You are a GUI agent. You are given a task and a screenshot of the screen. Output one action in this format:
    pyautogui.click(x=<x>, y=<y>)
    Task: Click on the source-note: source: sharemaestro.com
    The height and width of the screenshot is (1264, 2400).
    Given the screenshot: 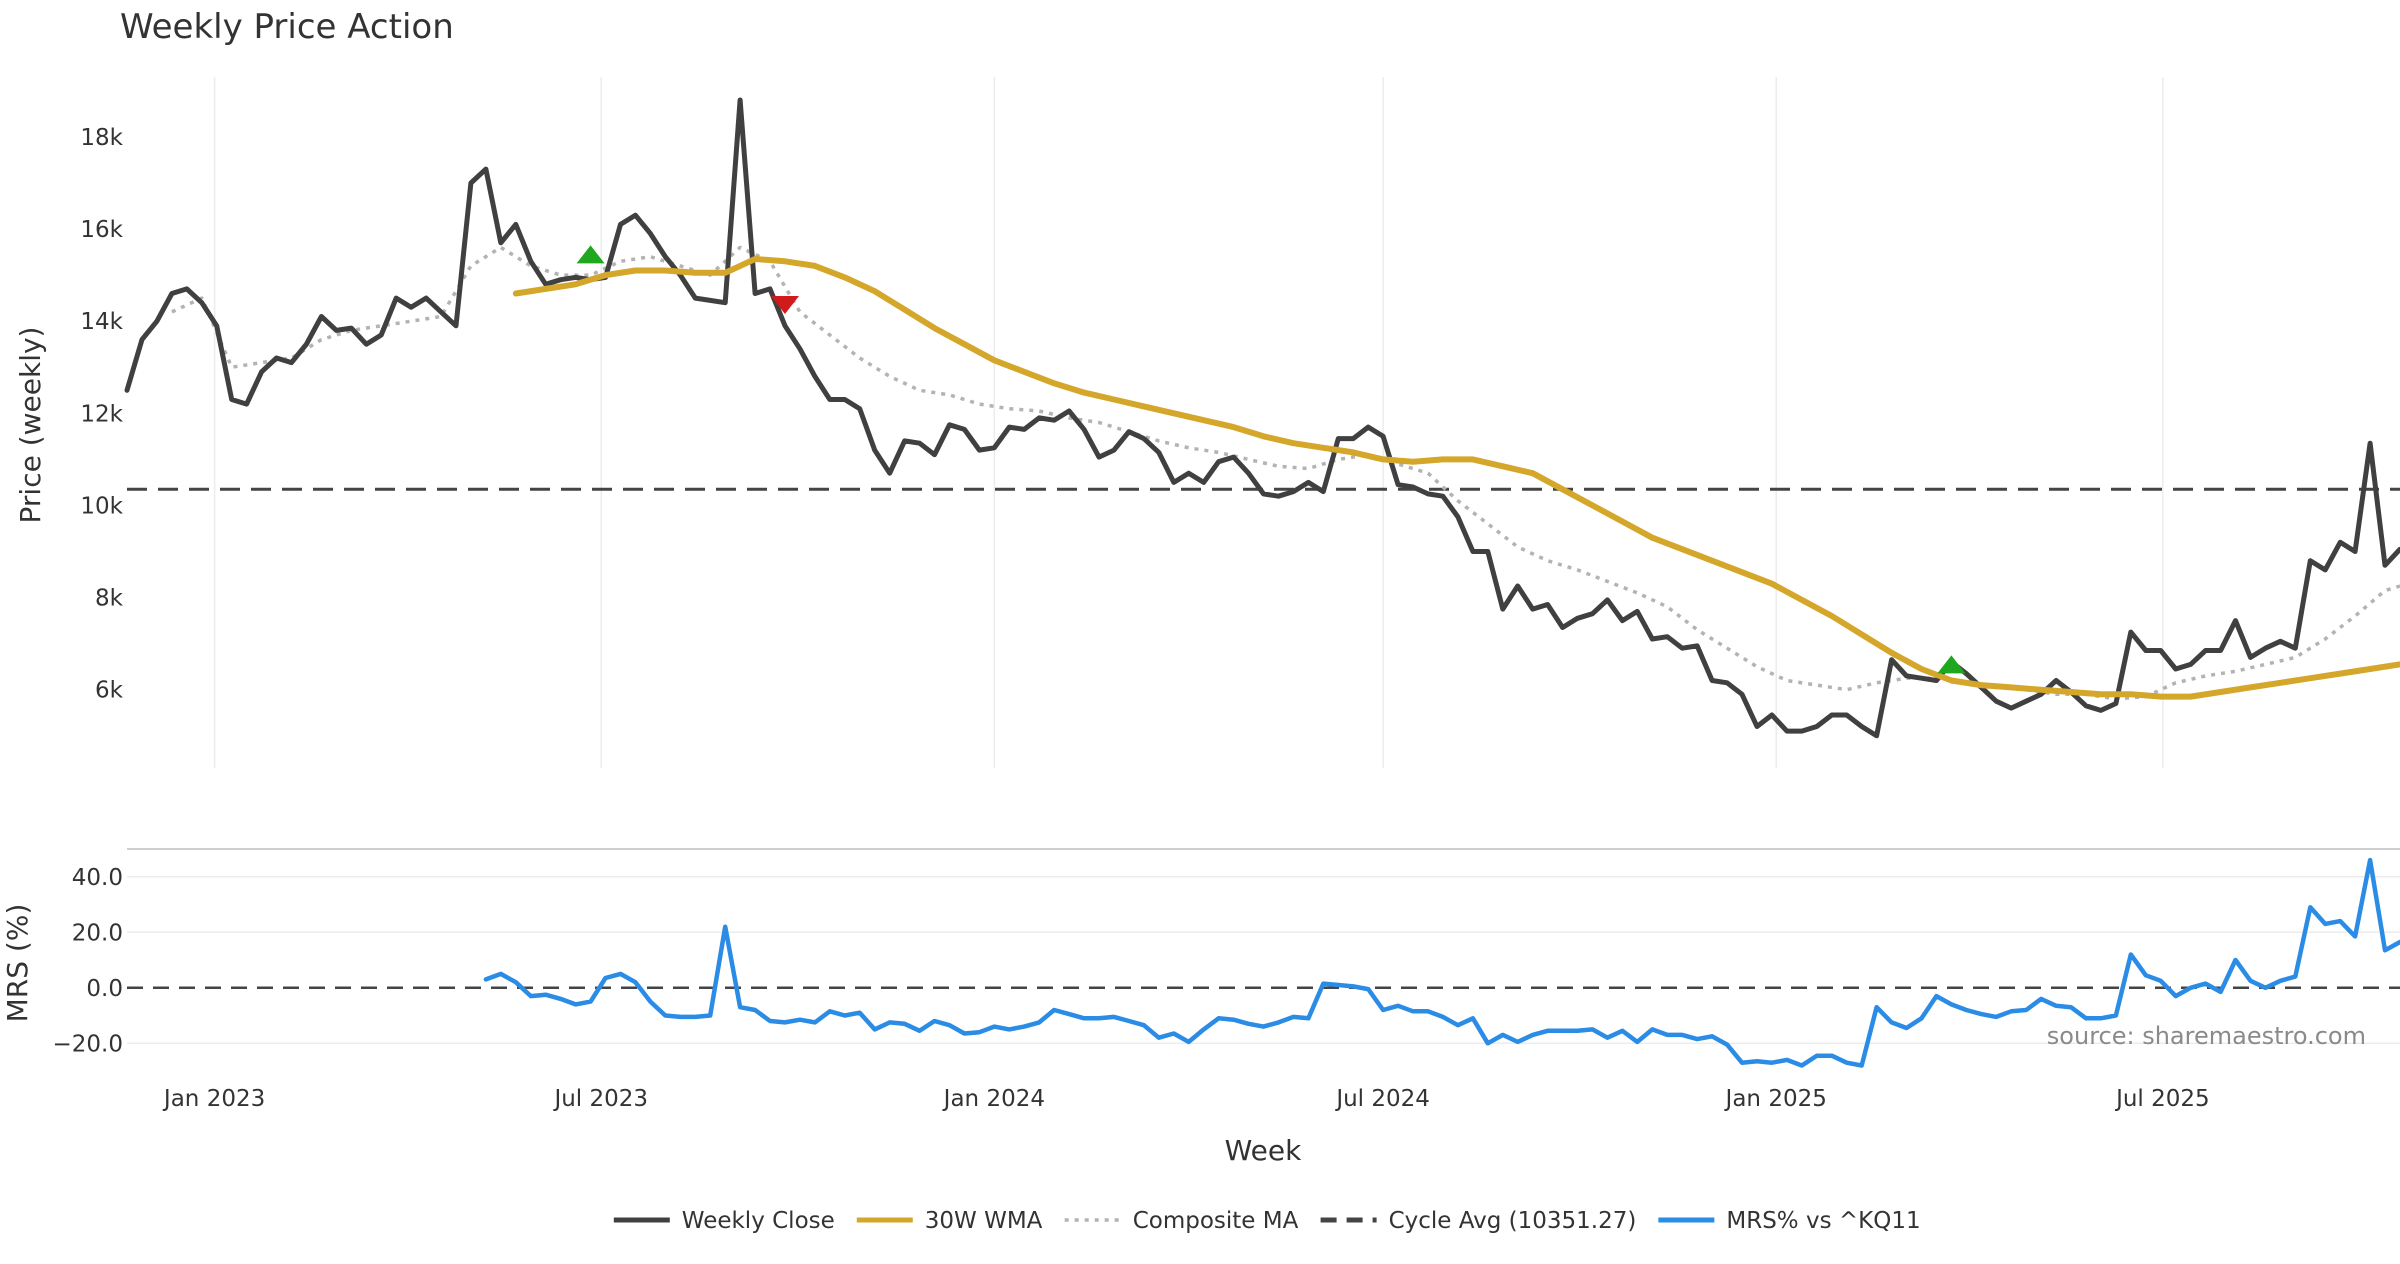 What is the action you would take?
    pyautogui.click(x=2206, y=1036)
    